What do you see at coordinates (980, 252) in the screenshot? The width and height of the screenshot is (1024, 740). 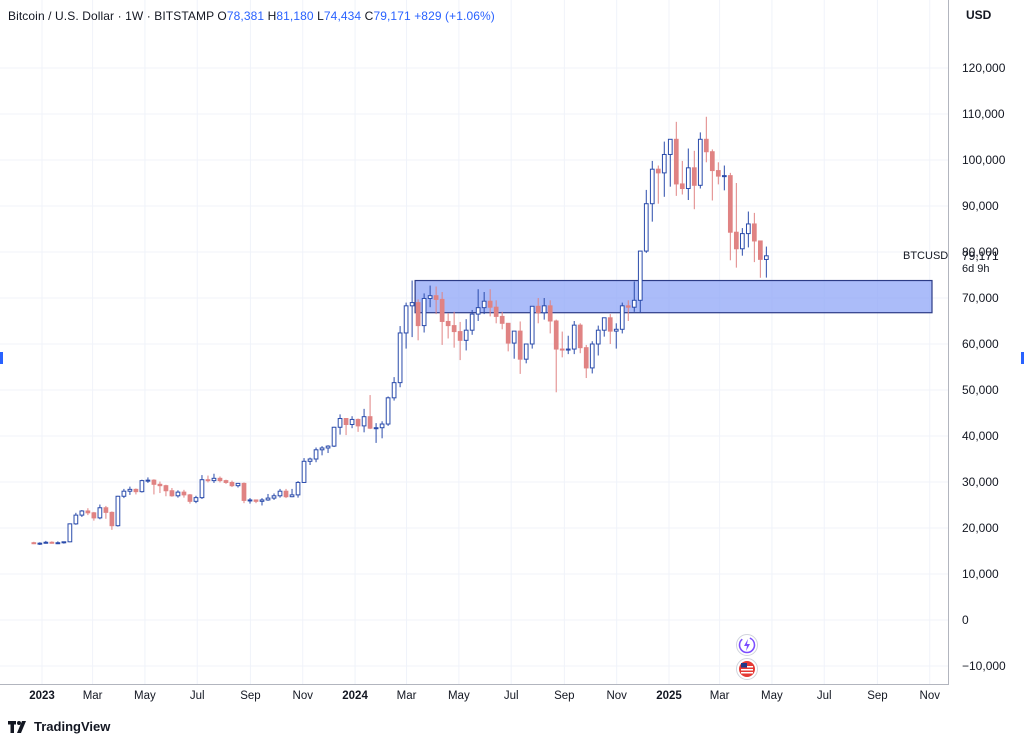 I see `price-tick-label: 80,000` at bounding box center [980, 252].